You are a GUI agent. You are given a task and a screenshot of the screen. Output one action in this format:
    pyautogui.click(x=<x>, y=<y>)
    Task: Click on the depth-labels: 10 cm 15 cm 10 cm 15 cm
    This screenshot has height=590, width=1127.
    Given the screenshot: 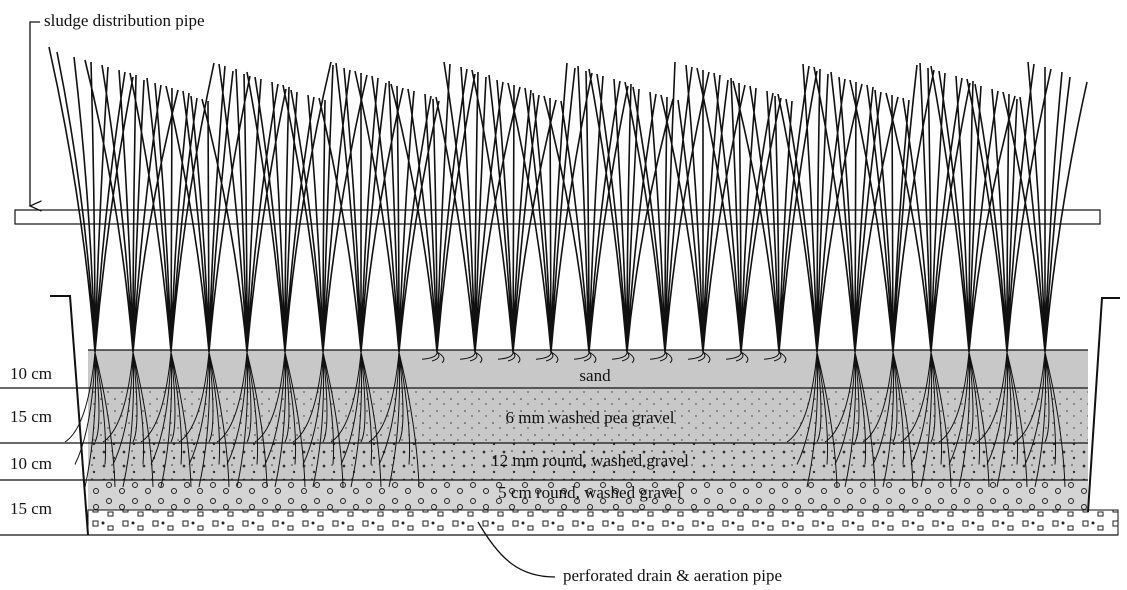 What is the action you would take?
    pyautogui.click(x=31, y=441)
    